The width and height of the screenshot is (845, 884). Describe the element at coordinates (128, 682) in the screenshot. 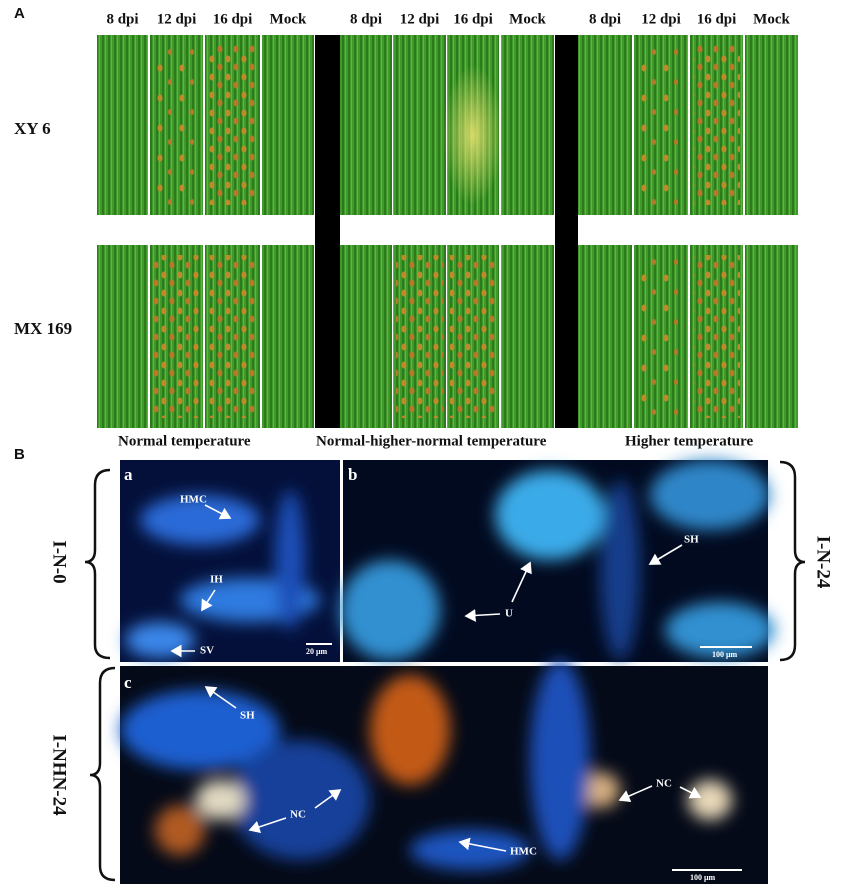

I see `subpanel-label: c` at that location.